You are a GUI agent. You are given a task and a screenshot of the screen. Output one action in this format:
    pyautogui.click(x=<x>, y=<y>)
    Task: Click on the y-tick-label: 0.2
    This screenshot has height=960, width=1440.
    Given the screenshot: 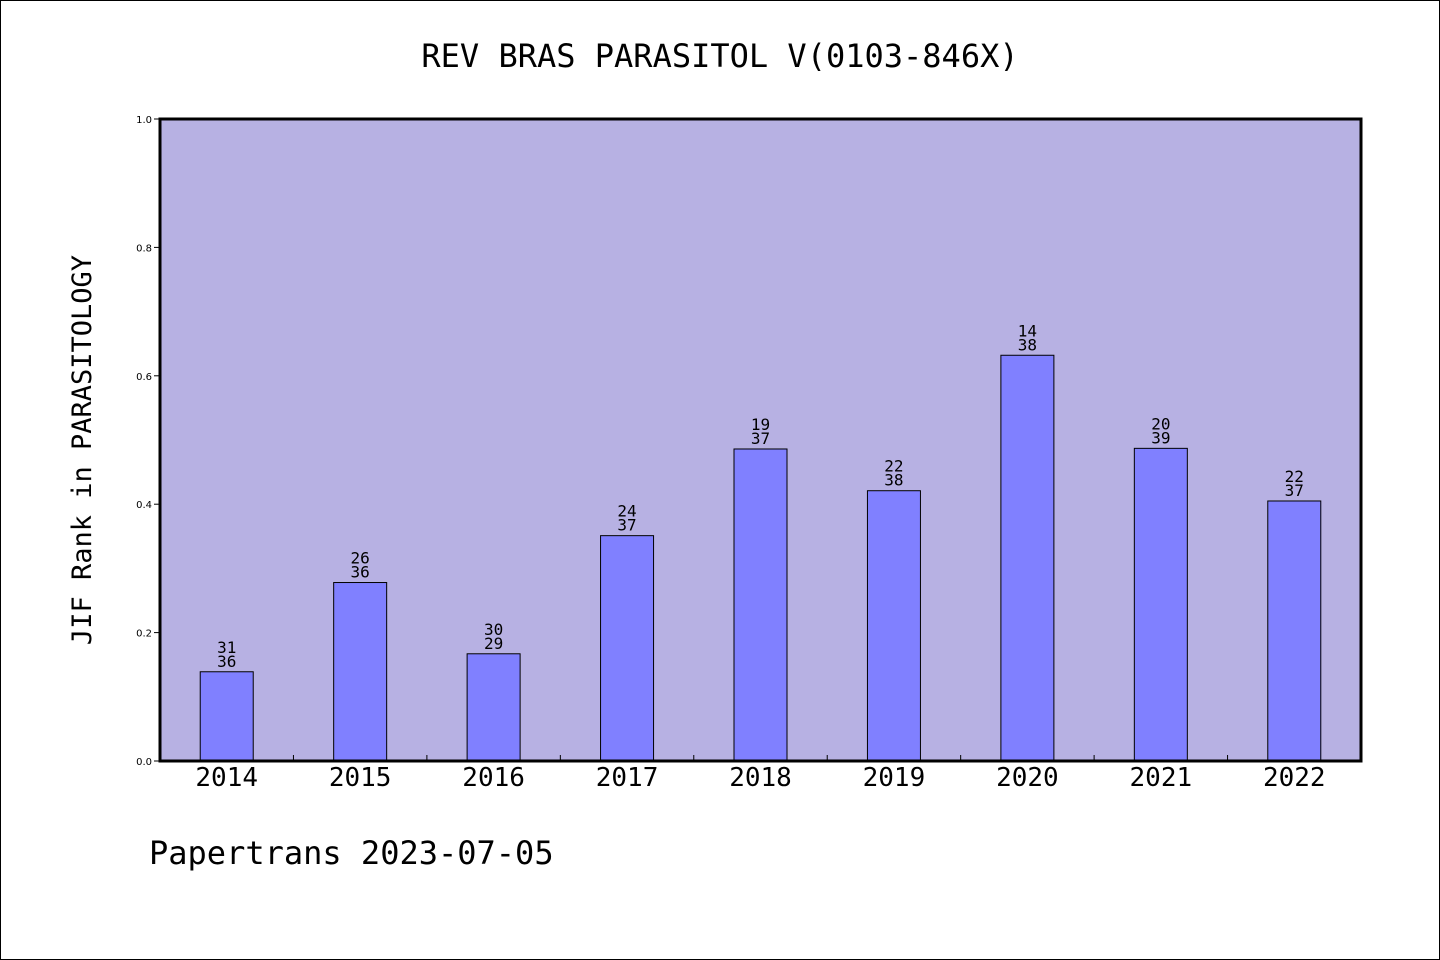 What is the action you would take?
    pyautogui.click(x=144, y=634)
    